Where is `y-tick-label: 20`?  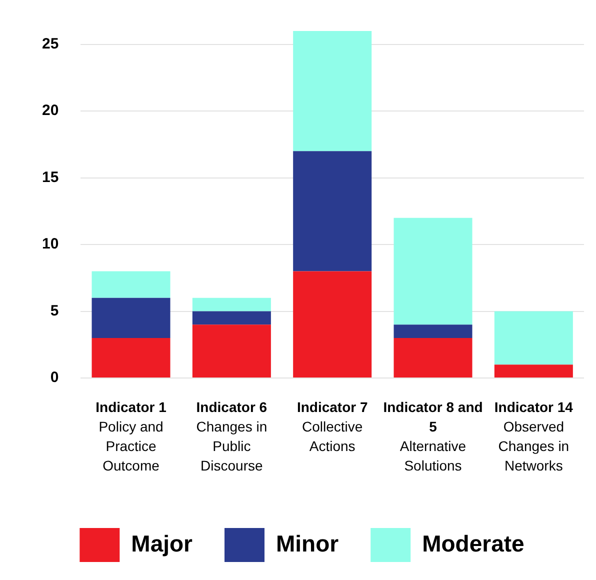
y-tick-label: 20 is located at coordinates (50, 111).